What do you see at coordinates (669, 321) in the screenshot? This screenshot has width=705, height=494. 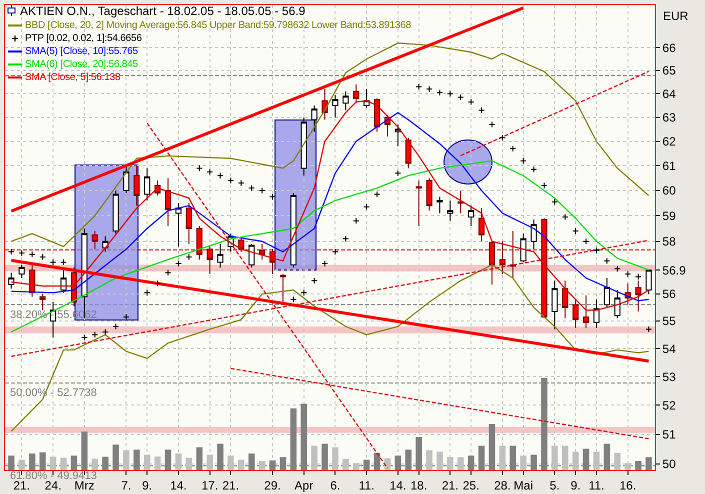 I see `y-tick-label: 55` at bounding box center [669, 321].